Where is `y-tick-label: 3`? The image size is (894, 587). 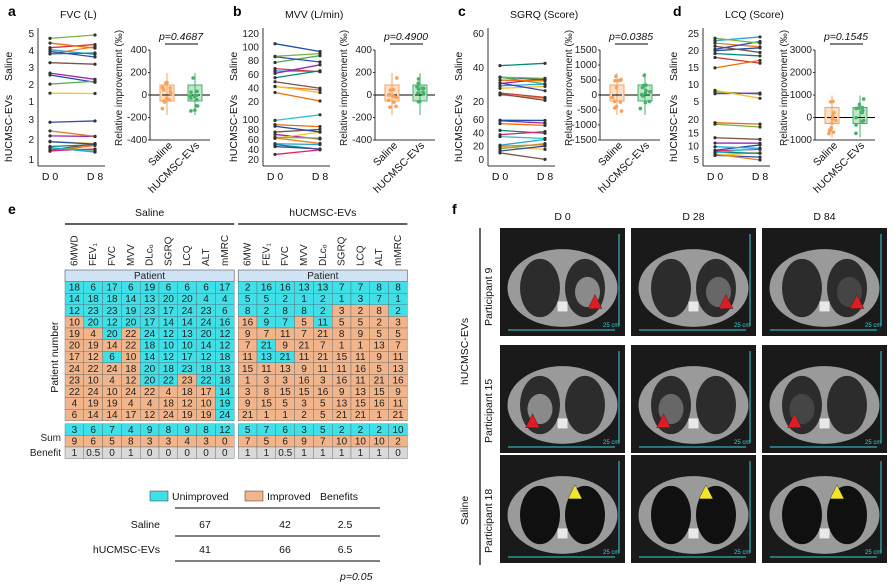
y-tick-label: 3 is located at coordinates (31, 68).